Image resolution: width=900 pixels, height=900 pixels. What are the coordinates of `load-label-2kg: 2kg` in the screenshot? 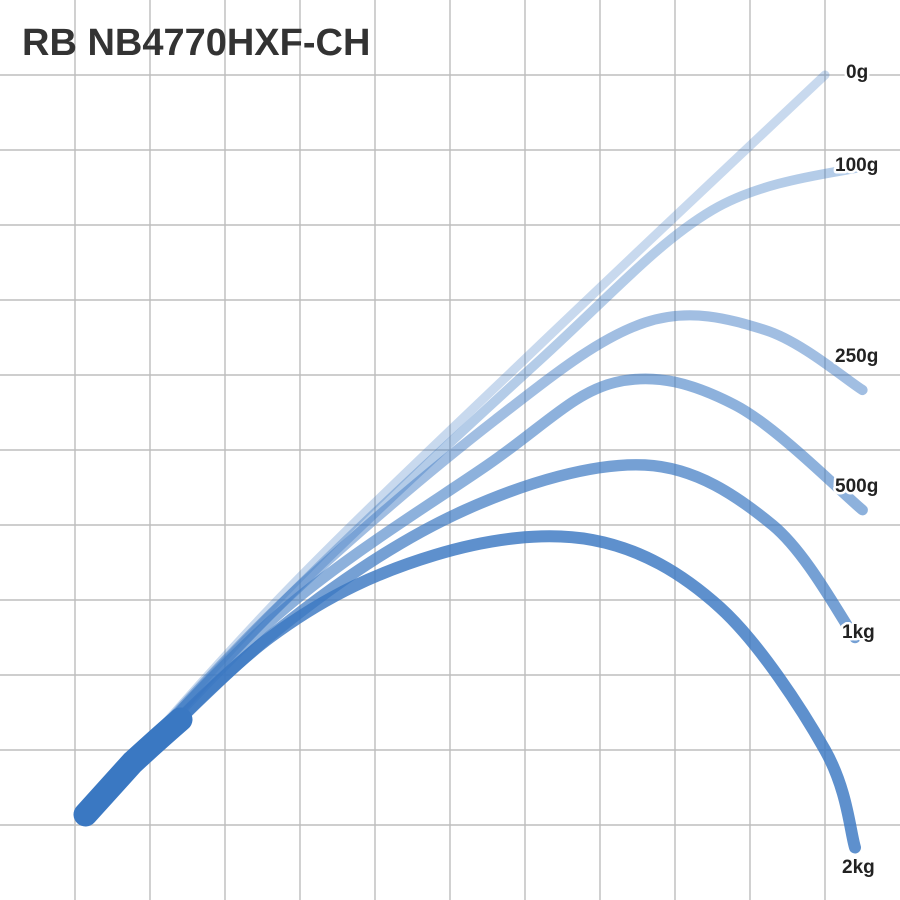 It's located at (858, 867).